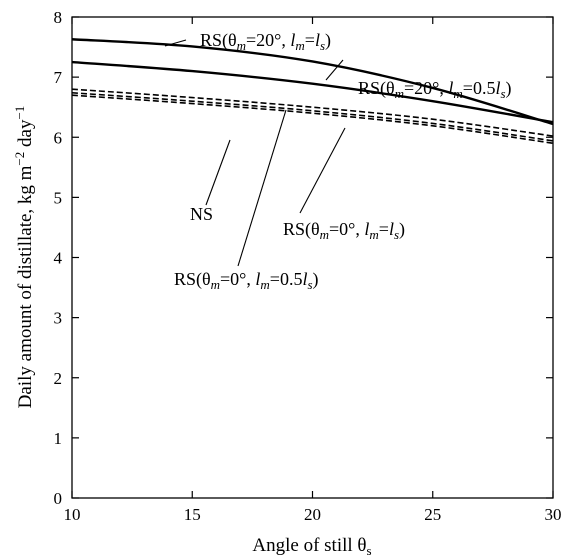 This screenshot has height=559, width=563. Describe the element at coordinates (72, 514) in the screenshot. I see `x-tick-label: 10` at that location.